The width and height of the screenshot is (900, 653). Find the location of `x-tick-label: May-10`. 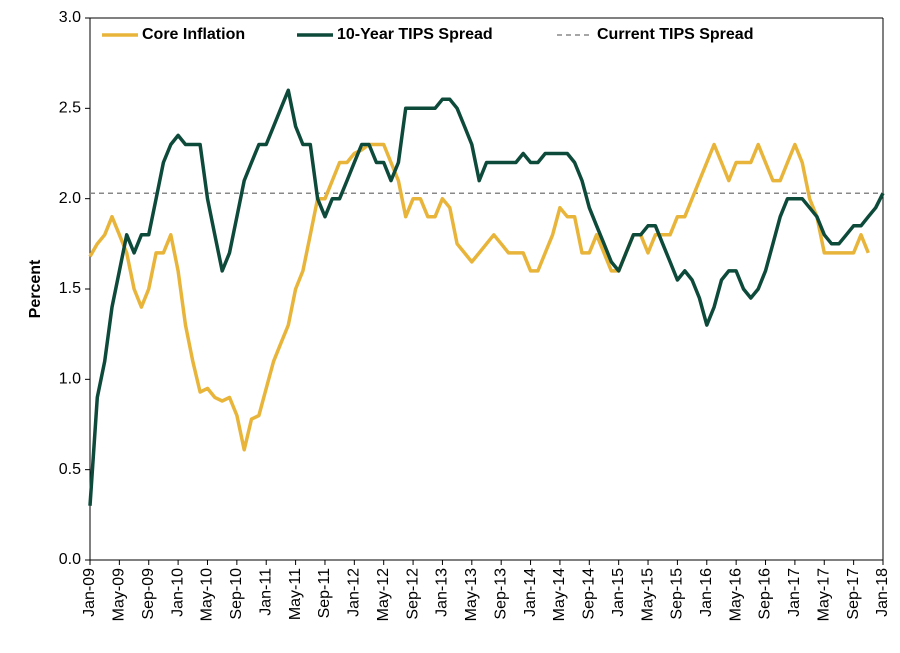

x-tick-label: May-10 is located at coordinates (207, 594).